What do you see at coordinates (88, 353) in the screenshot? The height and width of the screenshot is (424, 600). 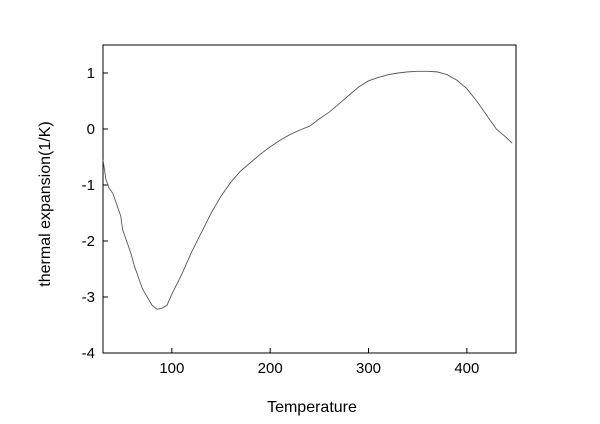 I see `y-tick-label: -4` at bounding box center [88, 353].